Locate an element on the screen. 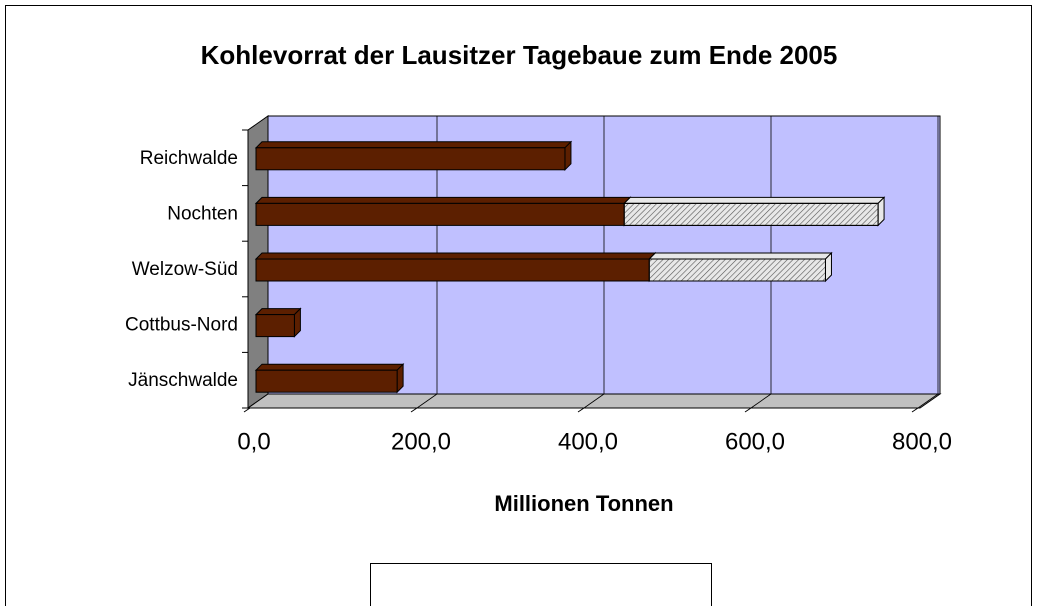  legend-box is located at coordinates (541, 584).